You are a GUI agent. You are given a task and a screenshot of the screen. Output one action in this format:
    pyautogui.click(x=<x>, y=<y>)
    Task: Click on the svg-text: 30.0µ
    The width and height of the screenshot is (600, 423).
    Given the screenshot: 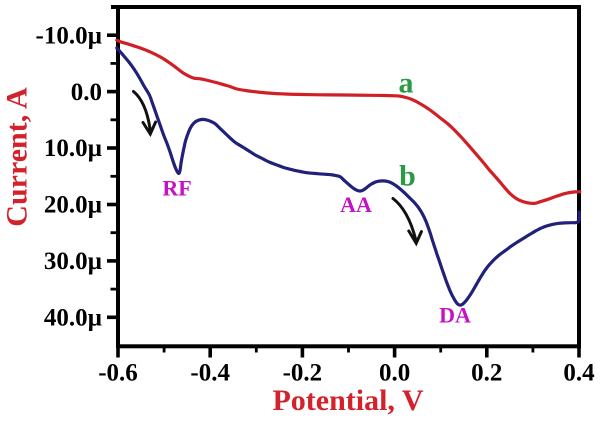 What is the action you would take?
    pyautogui.click(x=73, y=261)
    